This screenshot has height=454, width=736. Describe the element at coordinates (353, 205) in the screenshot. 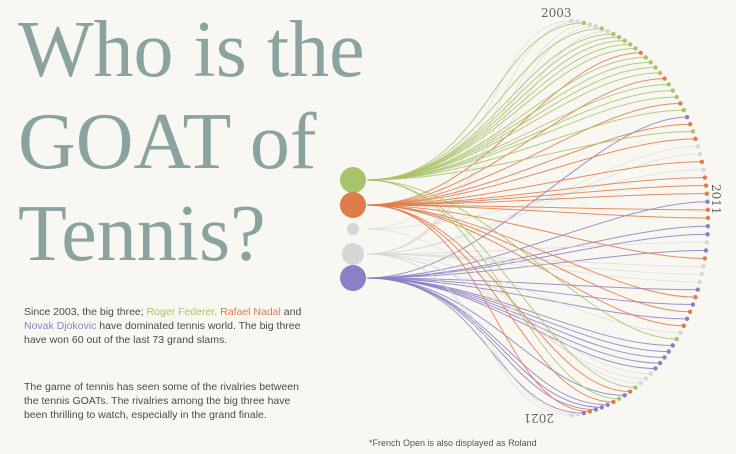

I see `player-node-nadal` at that location.